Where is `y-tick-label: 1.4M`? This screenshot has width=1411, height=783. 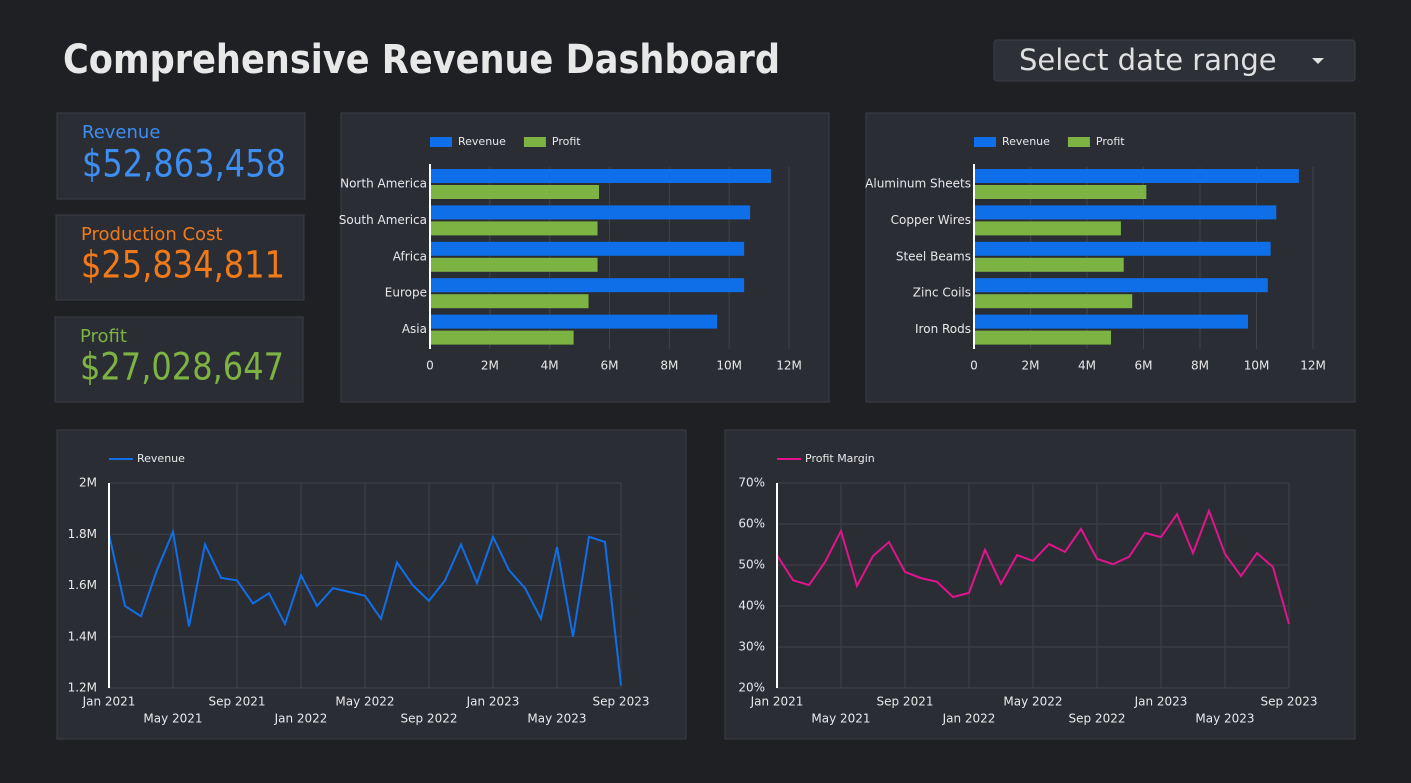
y-tick-label: 1.4M is located at coordinates (82, 636).